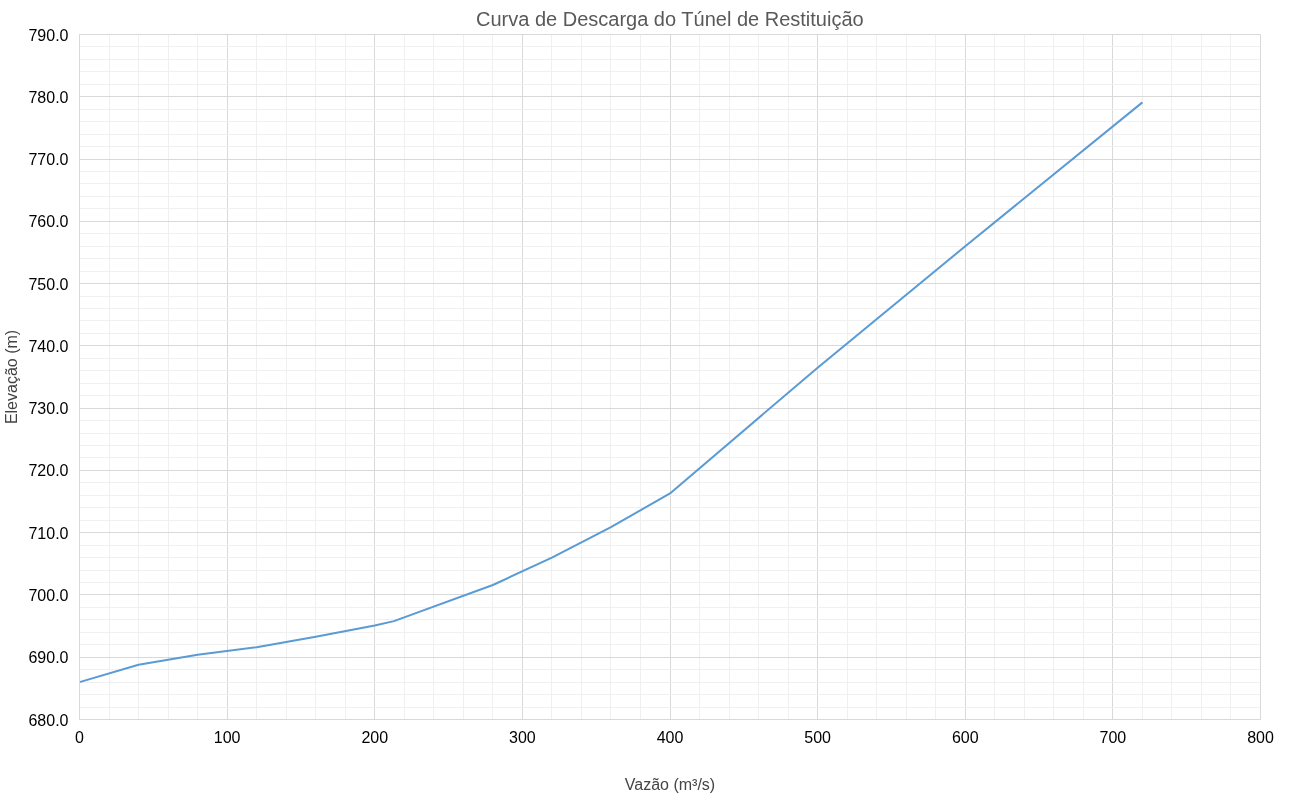  I want to click on y-axis-title: Elevação (m), so click(12, 377).